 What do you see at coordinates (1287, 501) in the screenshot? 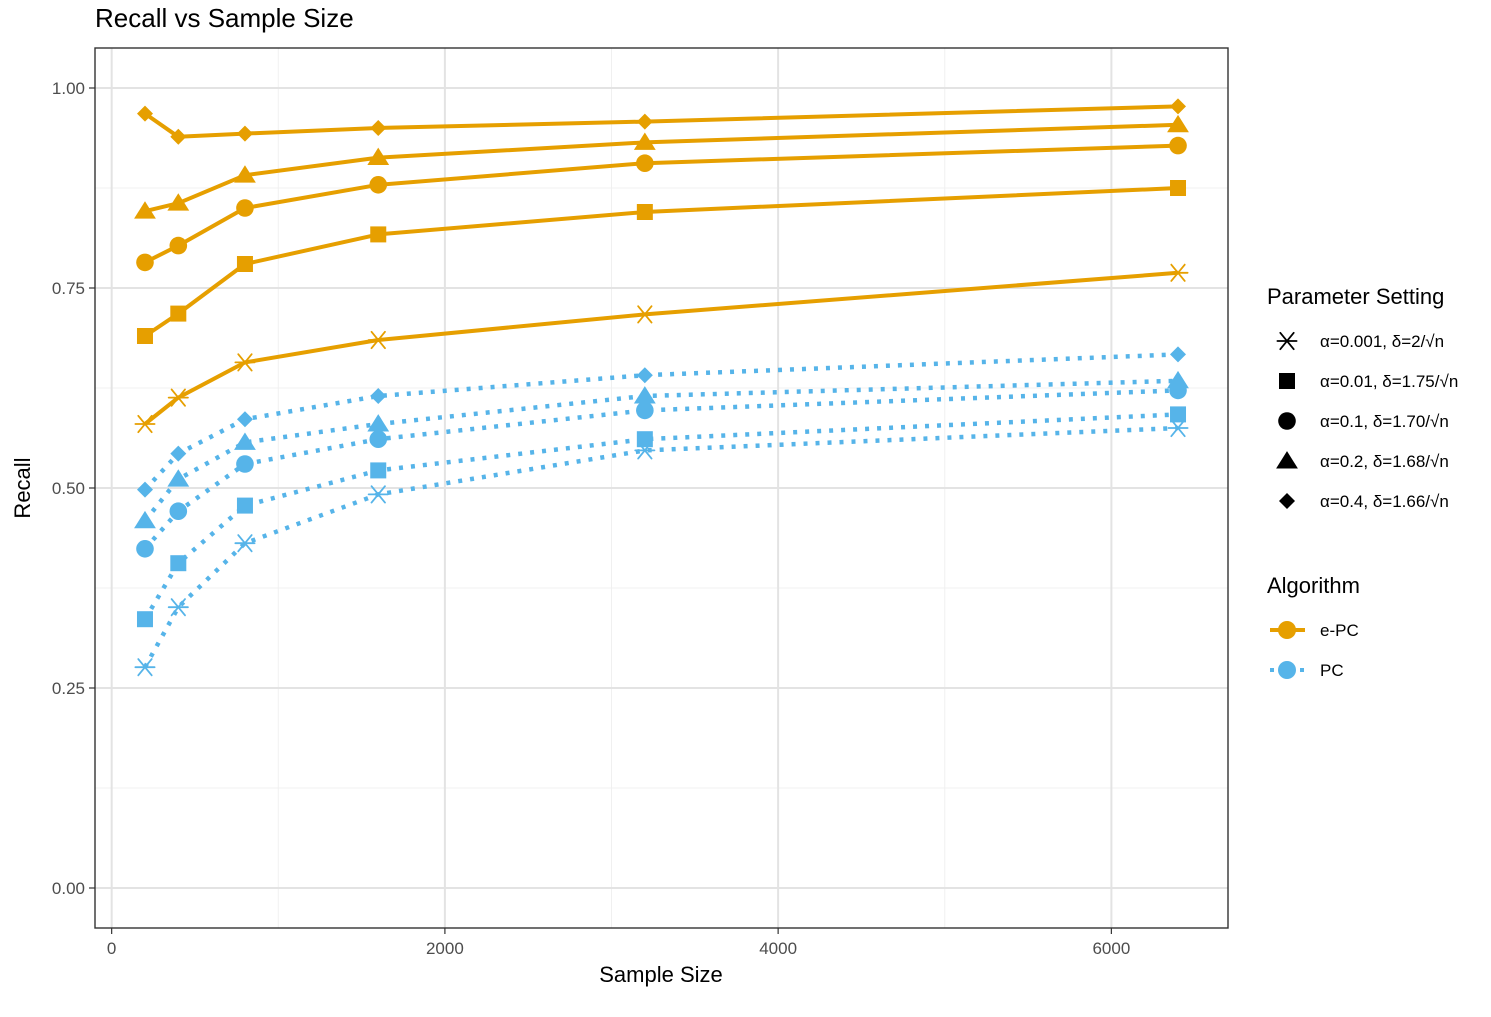
I see `legend-key-diamond` at bounding box center [1287, 501].